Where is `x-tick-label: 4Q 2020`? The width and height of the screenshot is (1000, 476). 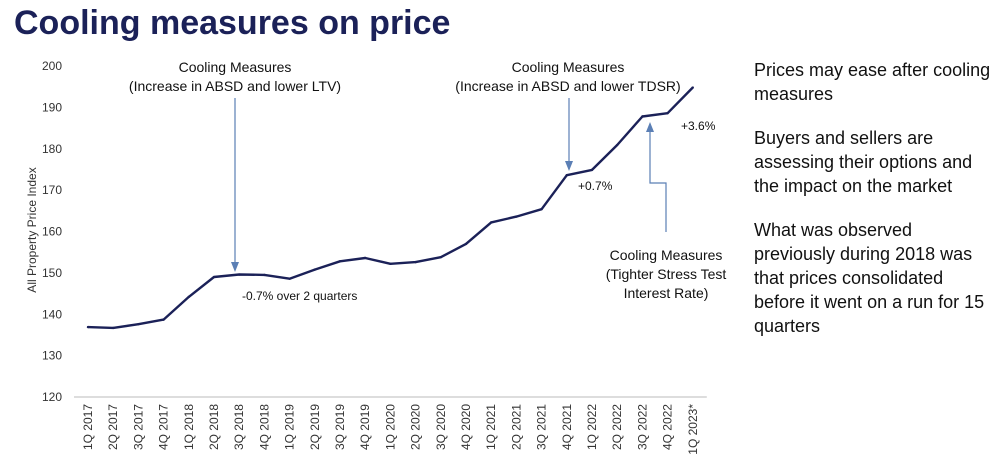
x-tick-label: 4Q 2020 is located at coordinates (466, 427).